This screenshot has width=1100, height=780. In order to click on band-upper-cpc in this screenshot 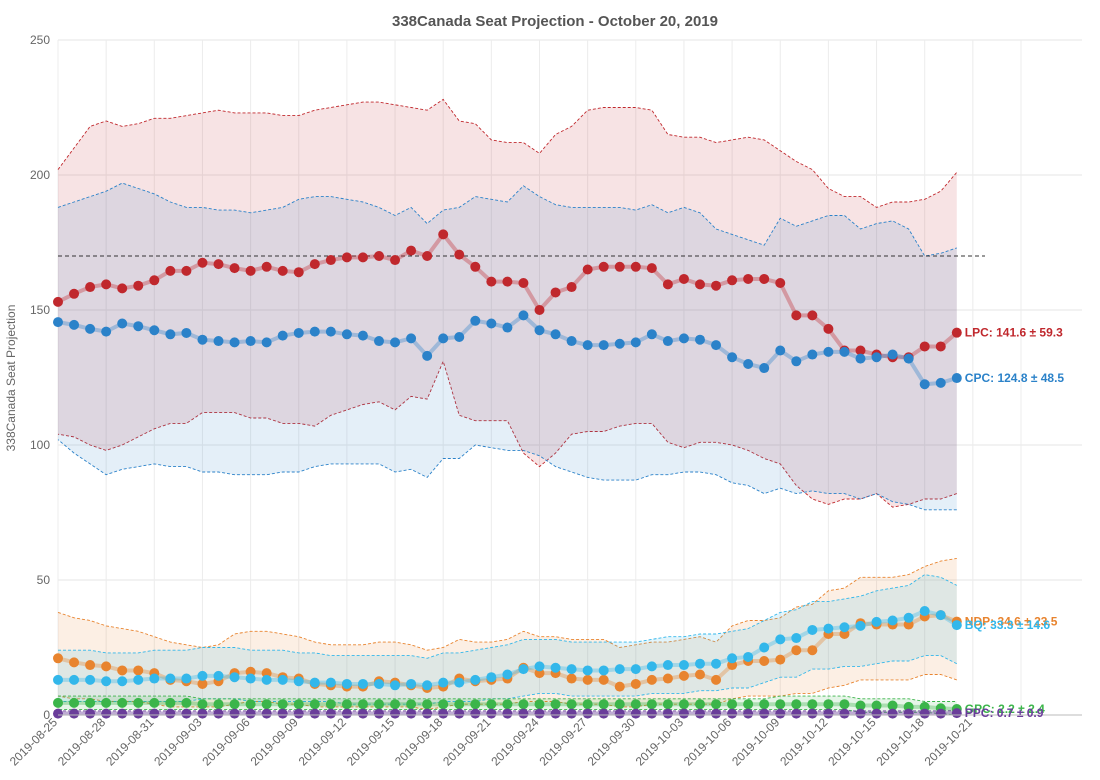, I will do `click(507, 219)`.